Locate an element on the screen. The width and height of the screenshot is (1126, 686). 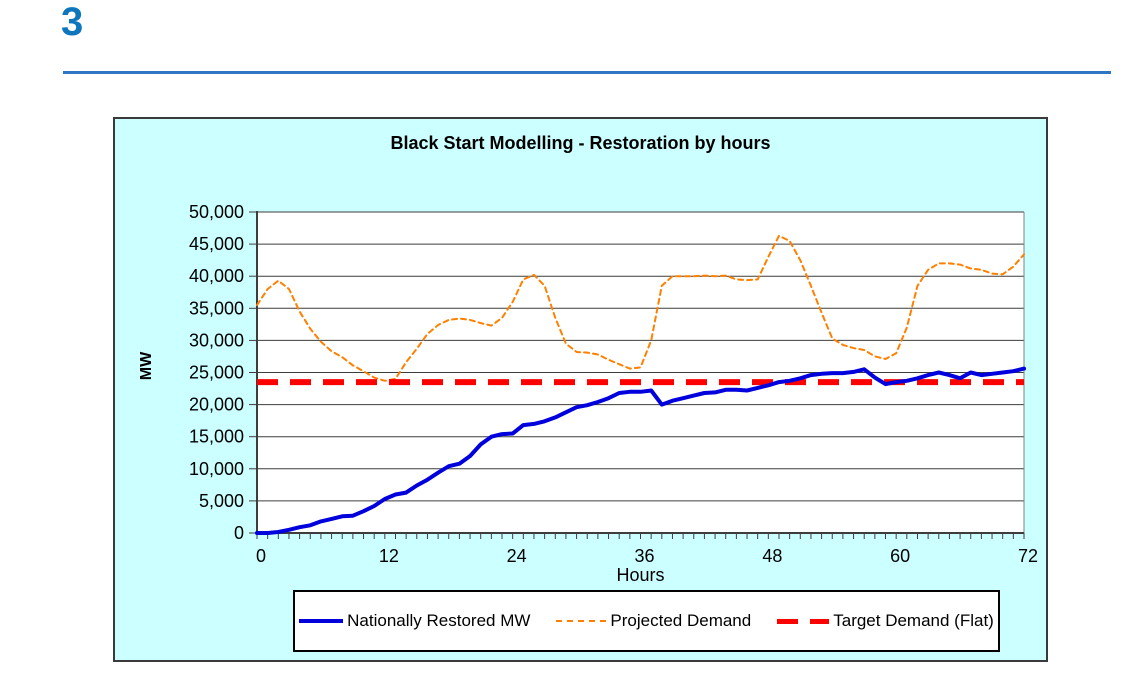
y-axis-title: MW is located at coordinates (147, 366).